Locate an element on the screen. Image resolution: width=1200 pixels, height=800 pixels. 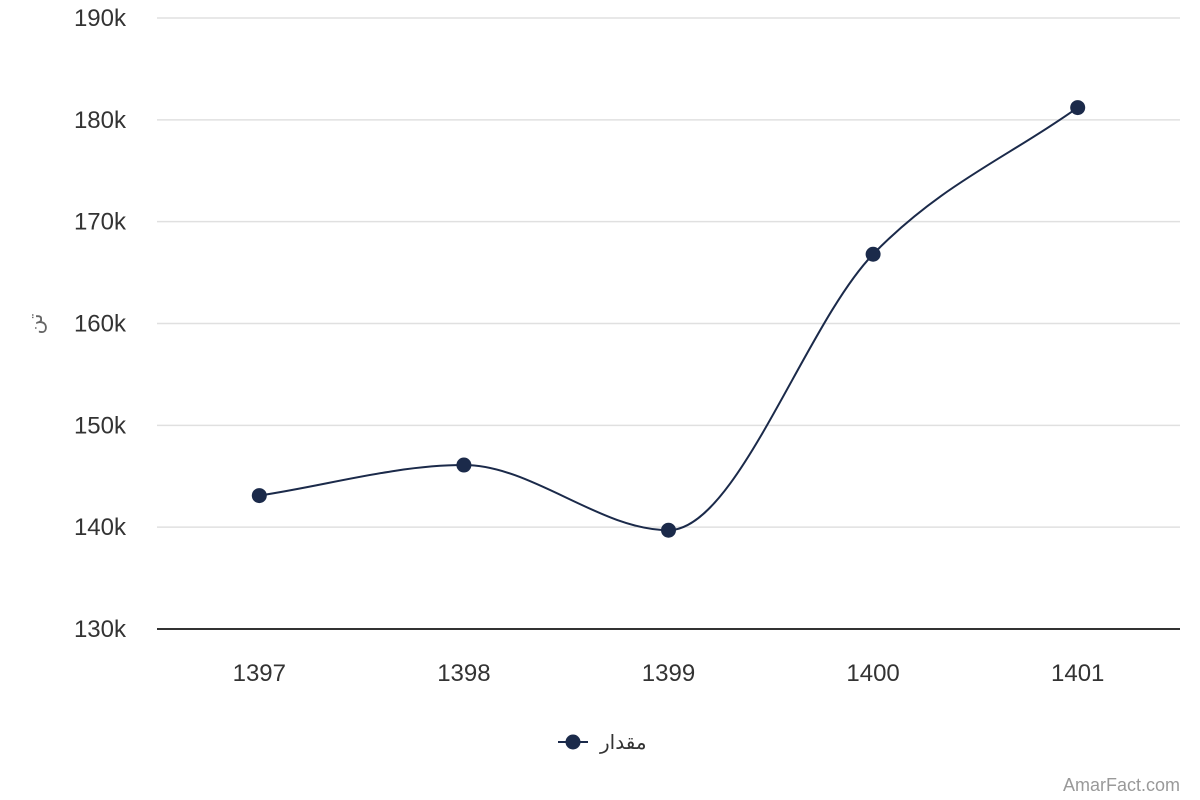
y-tick-label: 190k is located at coordinates (100, 18).